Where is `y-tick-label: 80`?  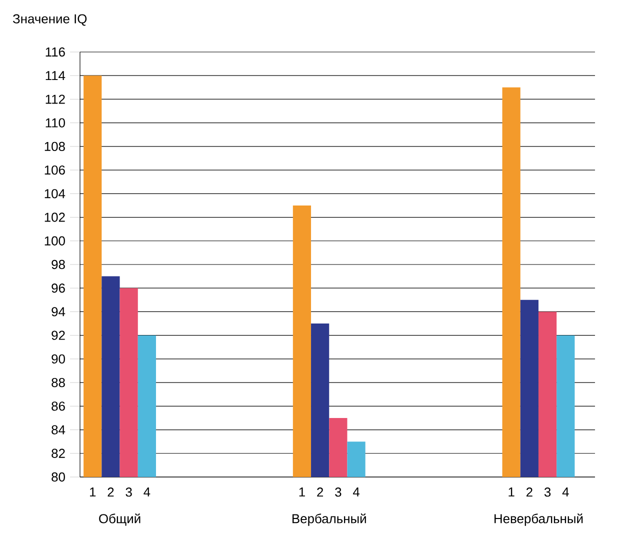
y-tick-label: 80 is located at coordinates (58, 477).